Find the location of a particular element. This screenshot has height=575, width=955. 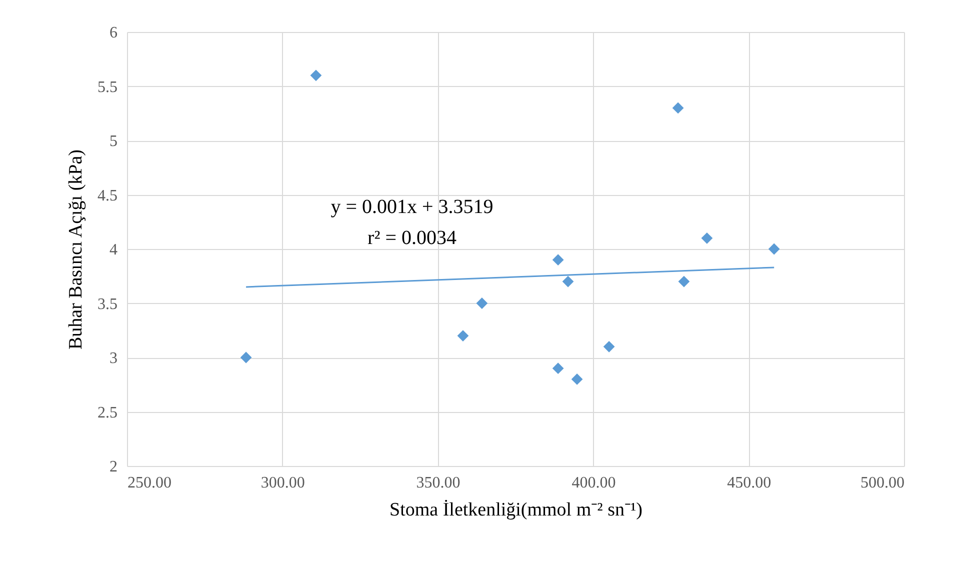

x-tick-label: 450.00 is located at coordinates (749, 483).